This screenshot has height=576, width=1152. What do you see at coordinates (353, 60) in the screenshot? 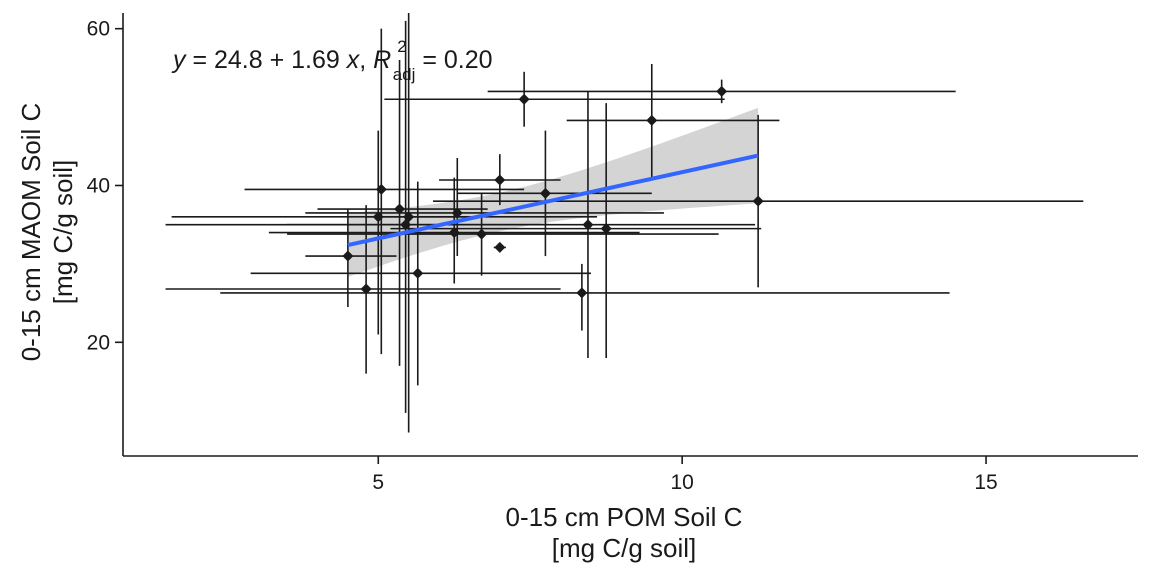
I see `annotation-x: x` at bounding box center [353, 60].